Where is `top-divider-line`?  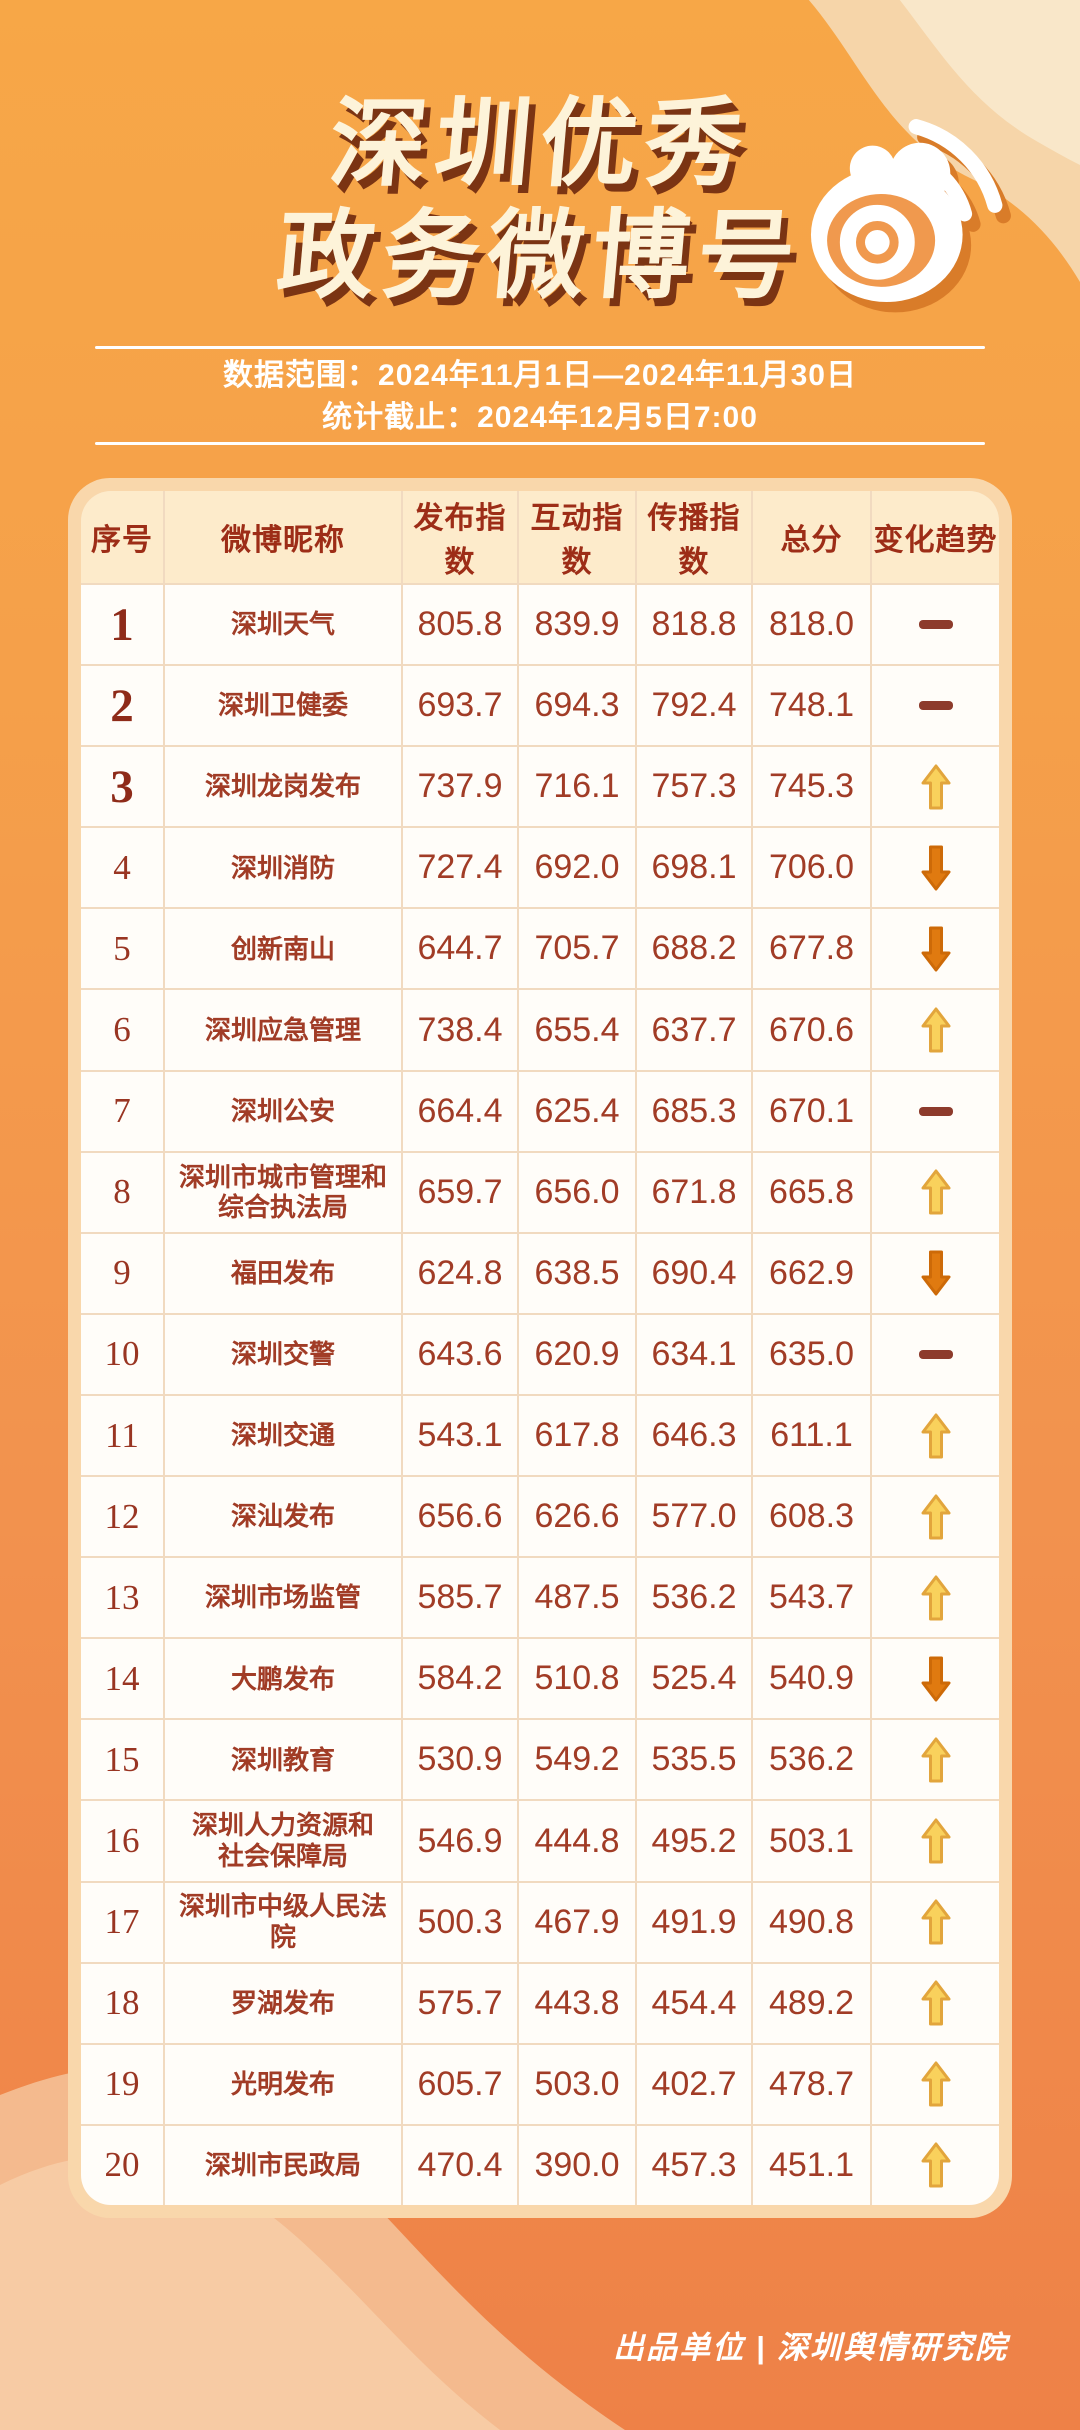 top-divider-line is located at coordinates (540, 347).